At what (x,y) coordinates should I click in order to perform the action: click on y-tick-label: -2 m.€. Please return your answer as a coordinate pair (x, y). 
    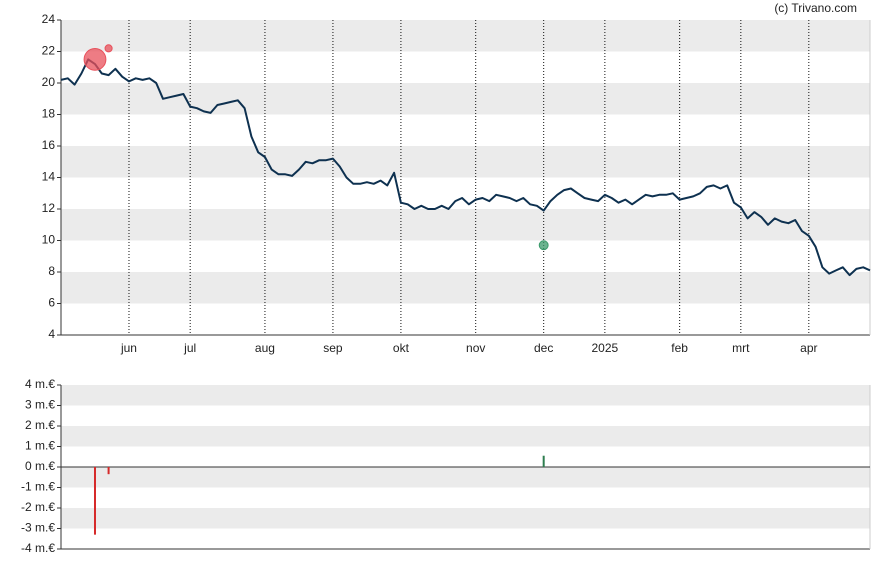
    Looking at the image, I should click on (38, 507).